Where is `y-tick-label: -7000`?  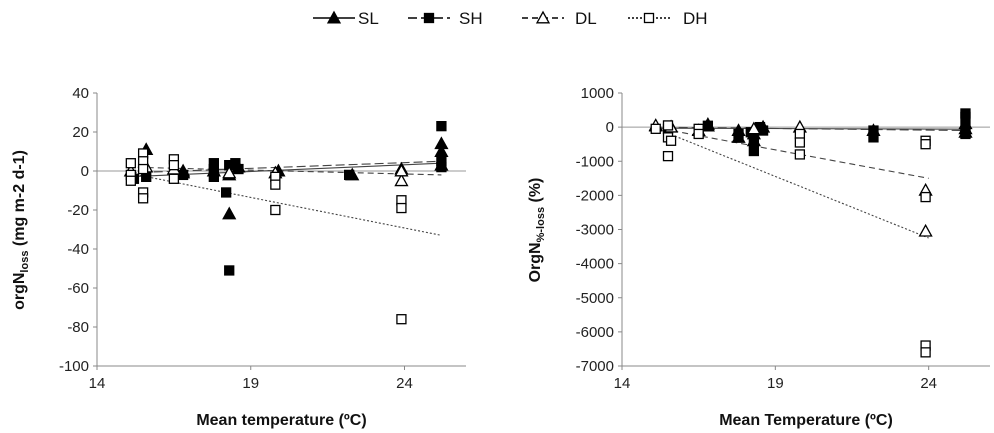
y-tick-label: -7000 is located at coordinates (595, 366).